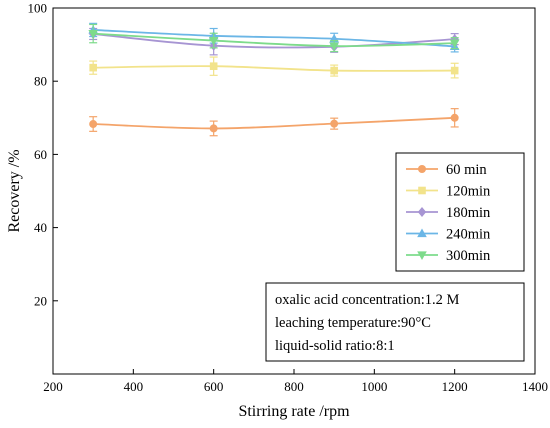  I want to click on x-tick-label: 1000, so click(374, 386).